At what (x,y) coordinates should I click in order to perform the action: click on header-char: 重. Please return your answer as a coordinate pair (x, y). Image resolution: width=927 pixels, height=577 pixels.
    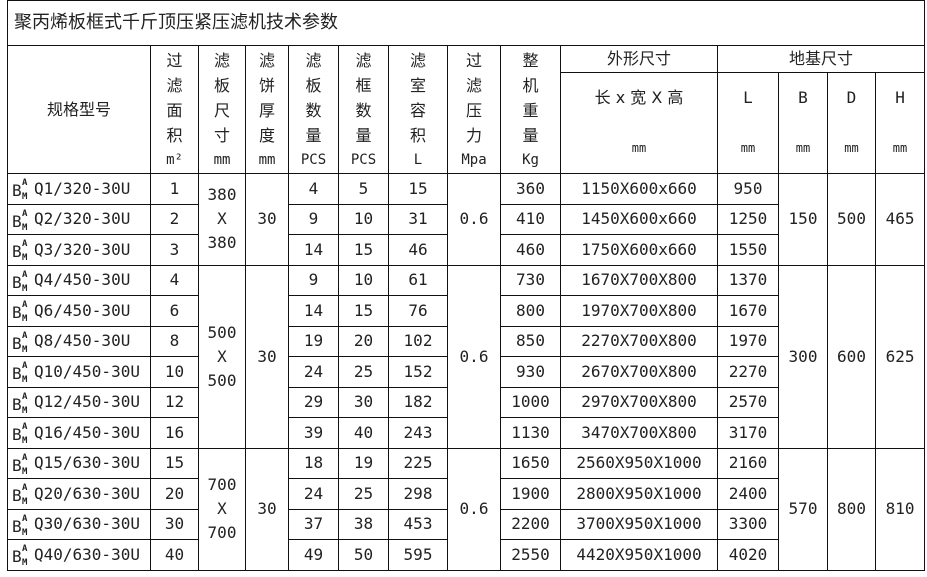
    Looking at the image, I should click on (530, 110).